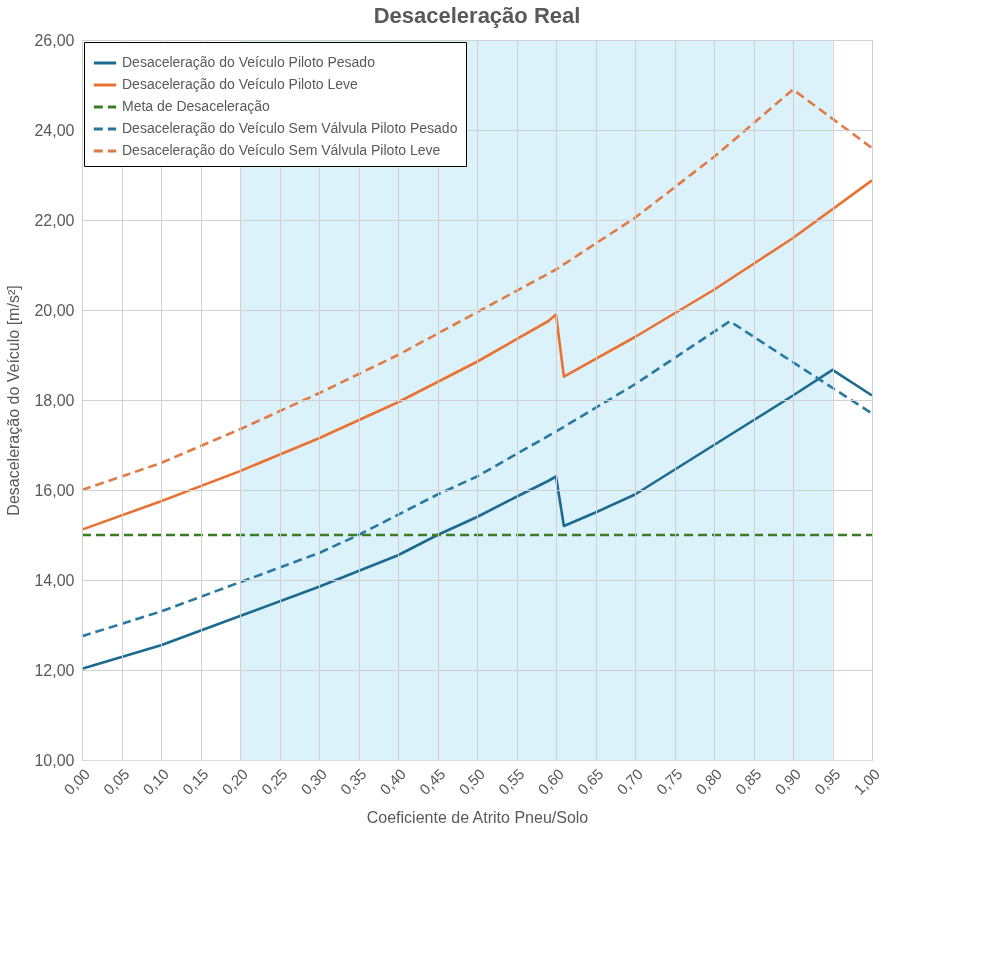 The image size is (1001, 980). Describe the element at coordinates (14, 400) in the screenshot. I see `y-axis-title: Desaceleração do Veículo [m/s²]` at that location.